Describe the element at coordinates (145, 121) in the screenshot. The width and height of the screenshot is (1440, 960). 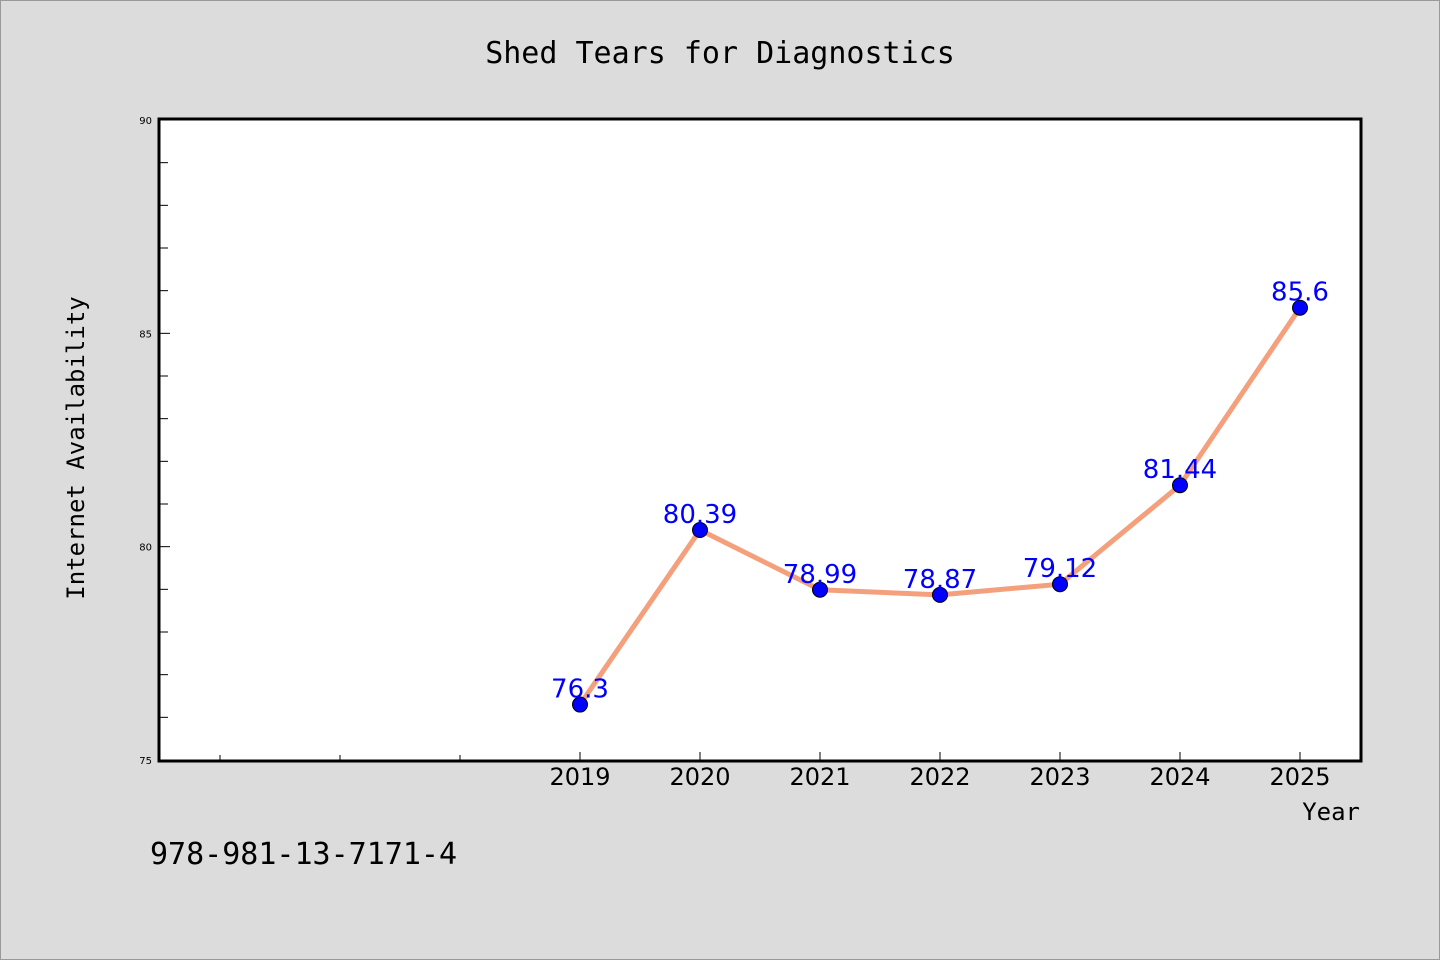
I see `y-tick-label: 90` at that location.